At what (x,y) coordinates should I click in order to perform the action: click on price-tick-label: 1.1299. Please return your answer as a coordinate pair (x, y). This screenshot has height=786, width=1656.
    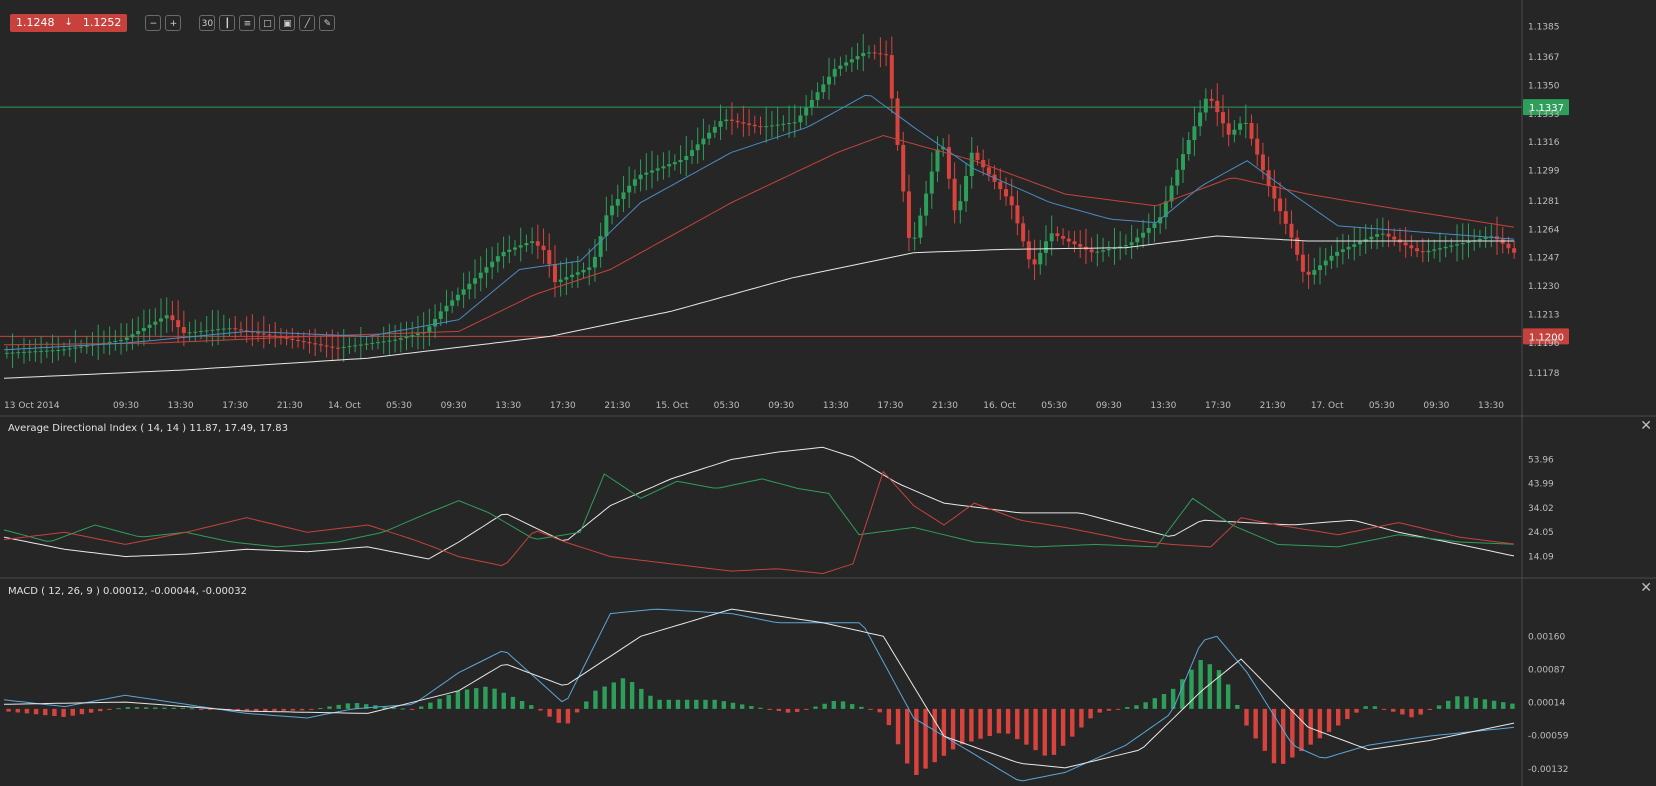
    Looking at the image, I should click on (1544, 172).